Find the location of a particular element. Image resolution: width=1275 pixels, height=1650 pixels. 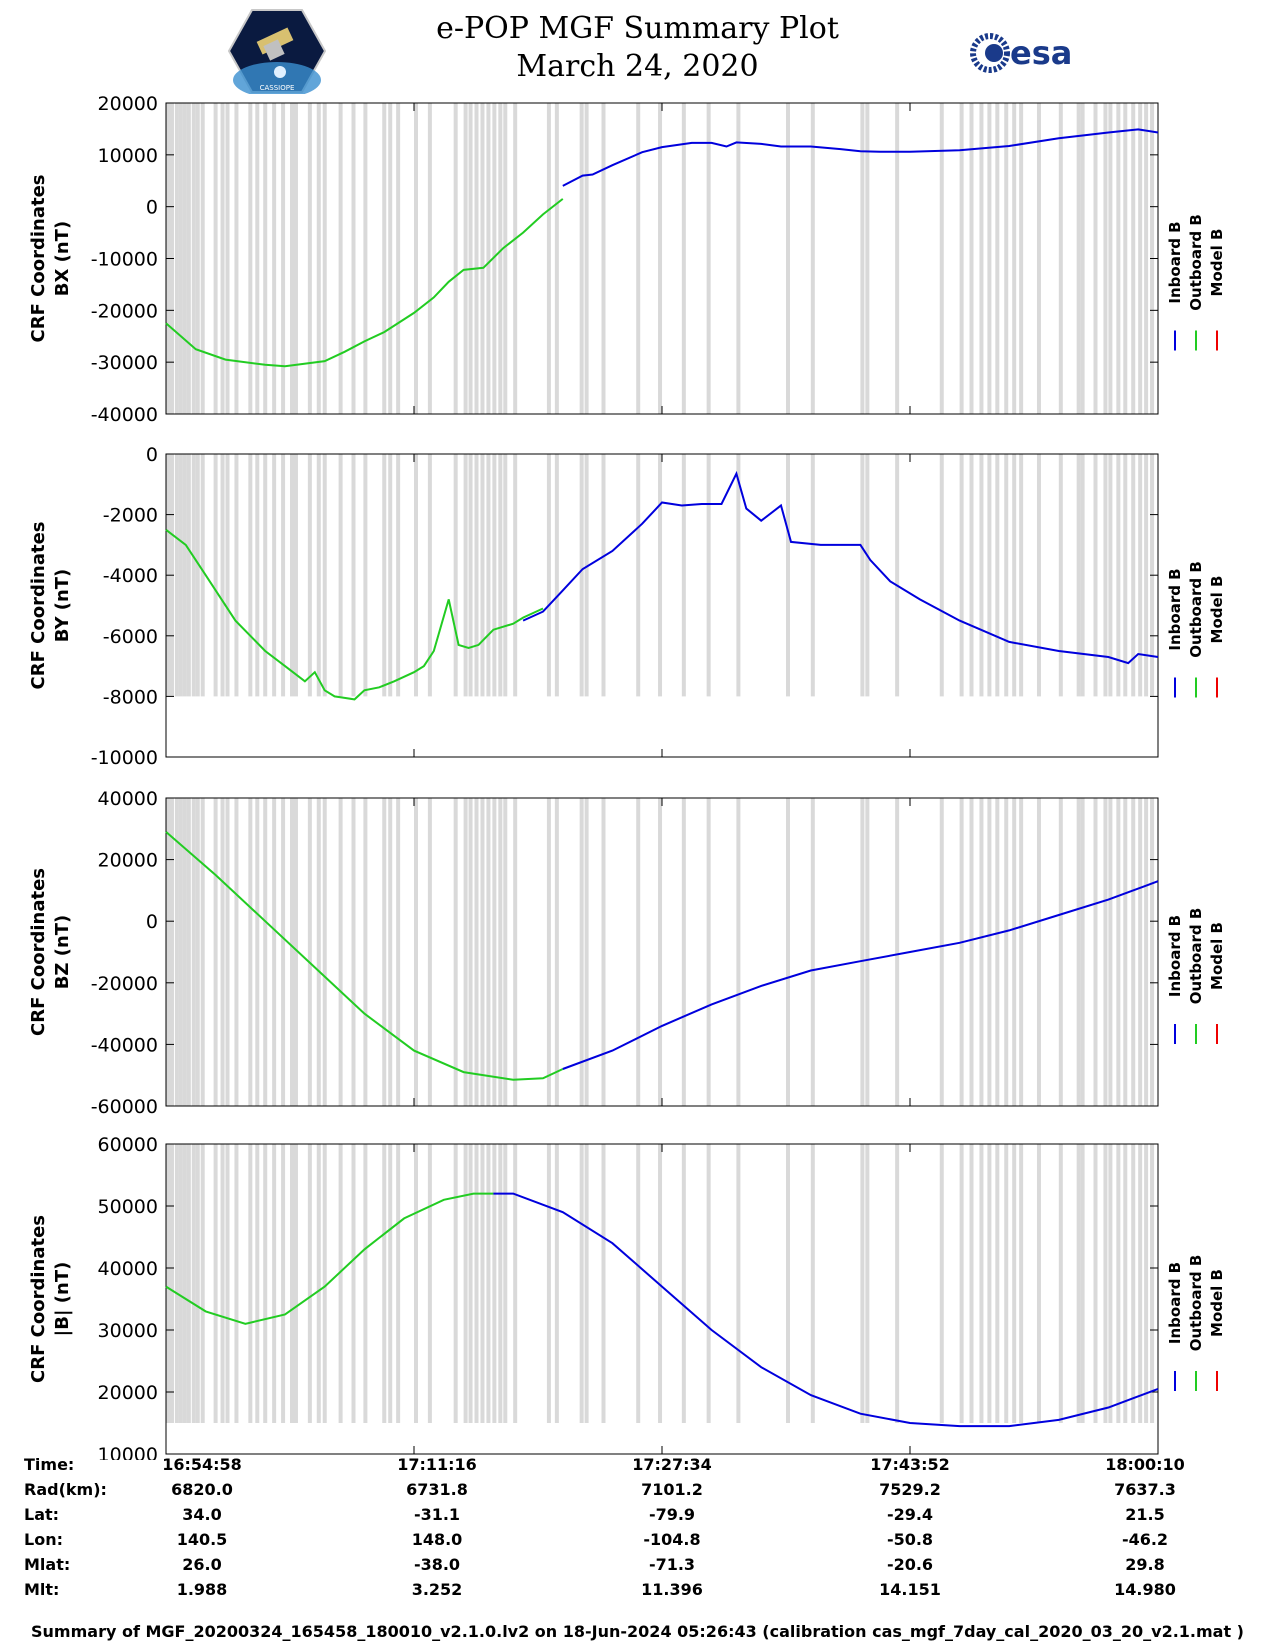

ephemeris-value: -71.3 is located at coordinates (672, 1564).